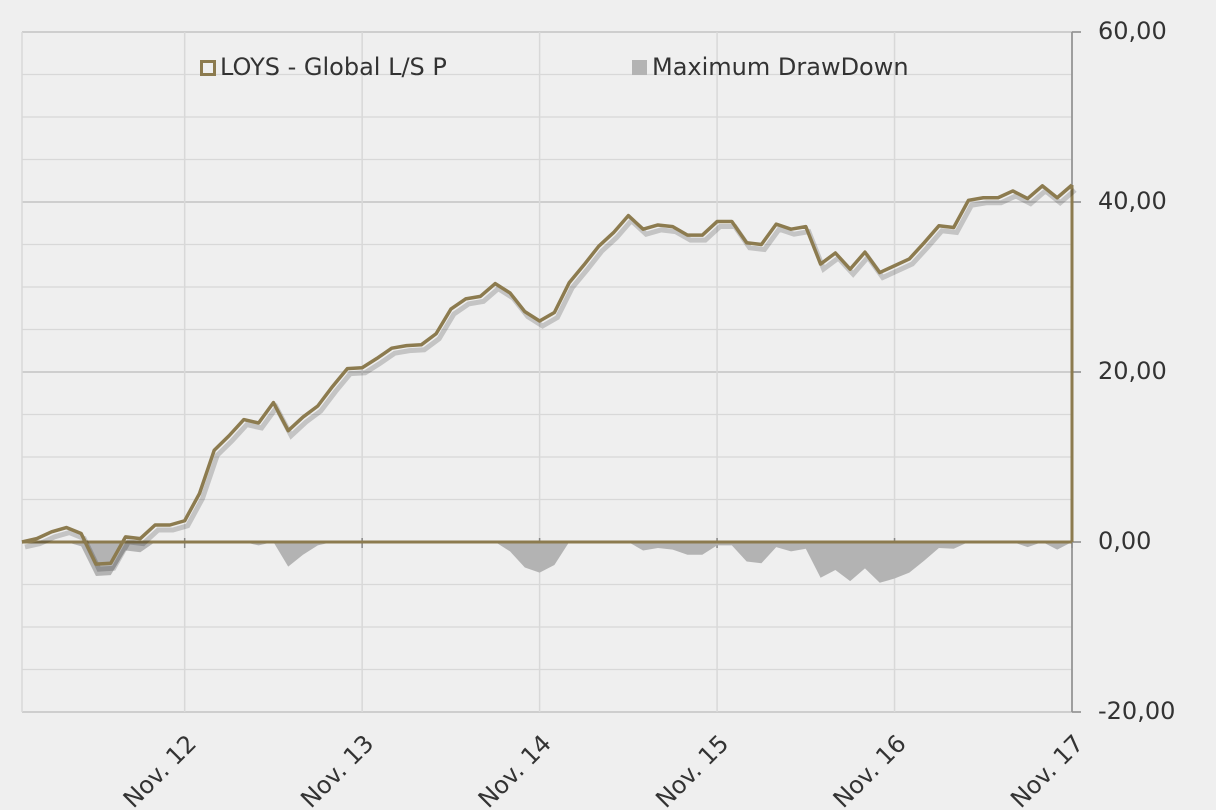 The width and height of the screenshot is (1216, 810). What do you see at coordinates (692, 769) in the screenshot?
I see `x-tick-label: Nov. 15` at bounding box center [692, 769].